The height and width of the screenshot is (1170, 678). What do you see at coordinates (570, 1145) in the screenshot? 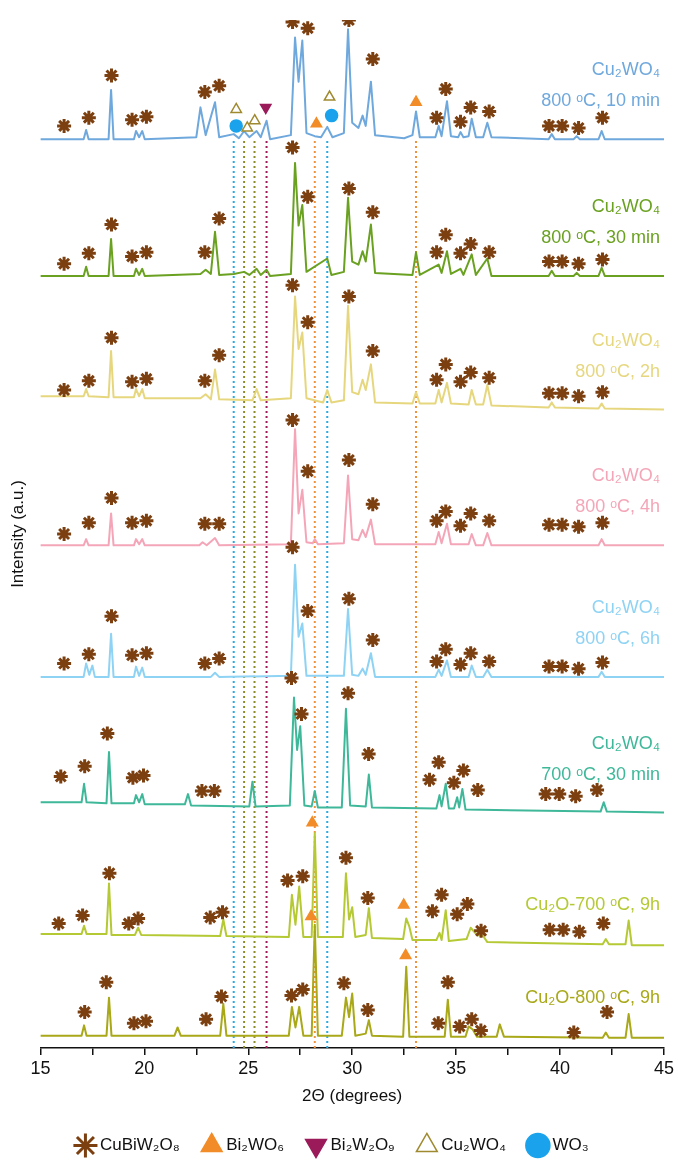
I see `legend-label: WO₃` at bounding box center [570, 1145].